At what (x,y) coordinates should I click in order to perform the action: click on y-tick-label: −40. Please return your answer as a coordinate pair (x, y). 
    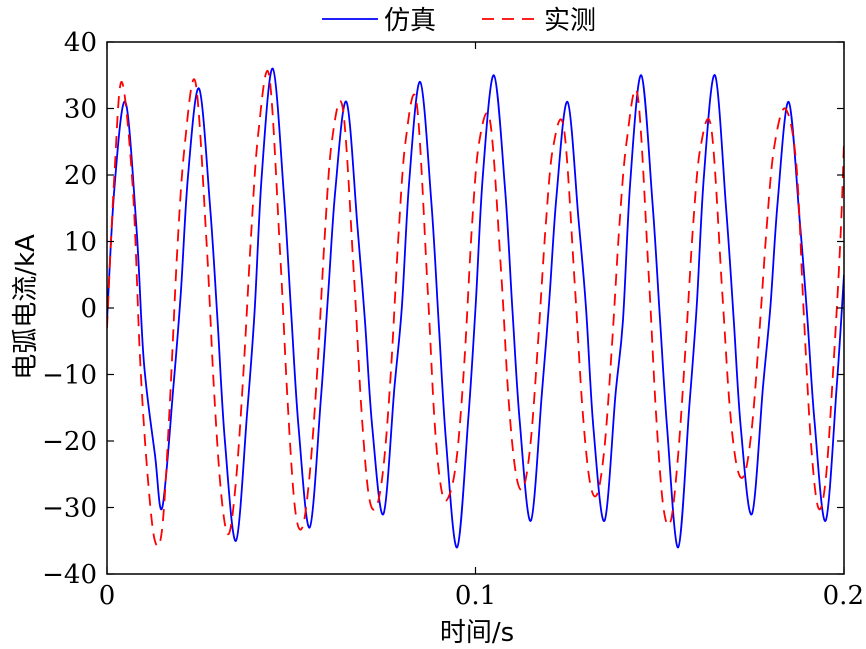
    Looking at the image, I should click on (69, 575).